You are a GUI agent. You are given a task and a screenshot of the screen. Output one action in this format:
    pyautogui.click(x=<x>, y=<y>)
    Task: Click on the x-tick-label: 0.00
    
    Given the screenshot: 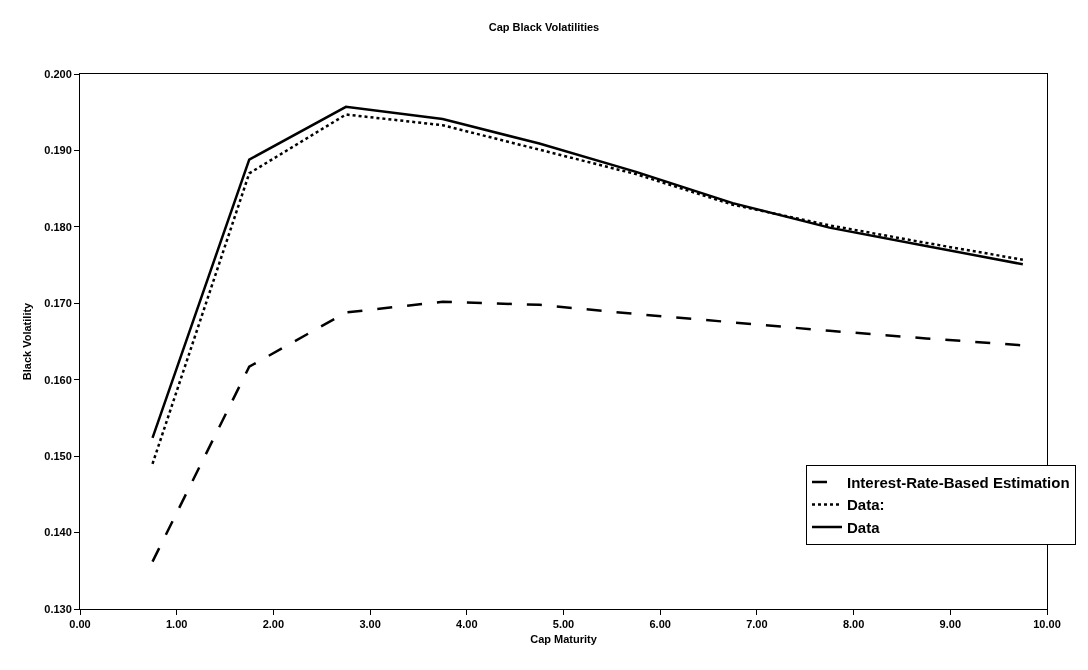 What is the action you would take?
    pyautogui.click(x=80, y=624)
    